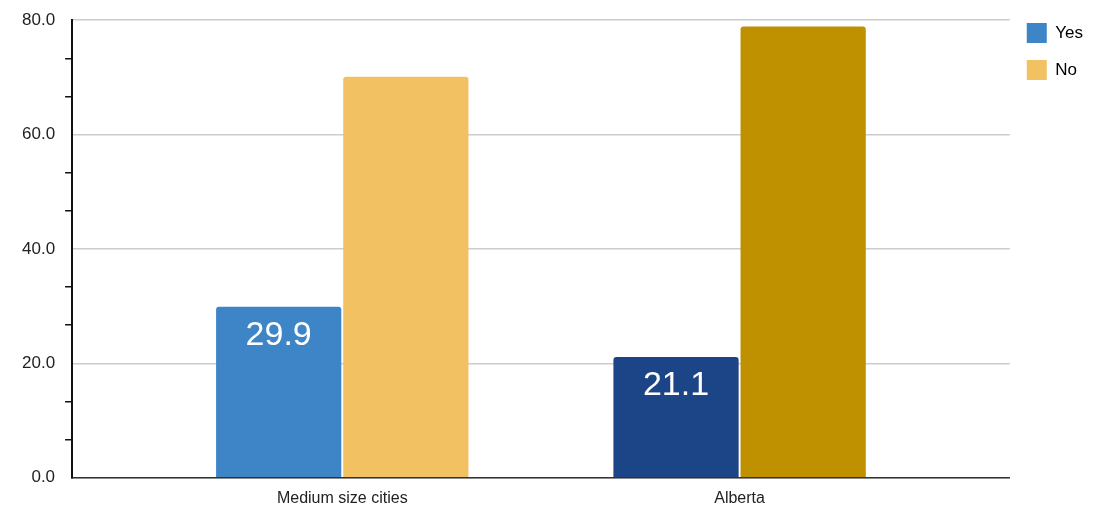  What do you see at coordinates (740, 497) in the screenshot?
I see `x-tick-label: Alberta` at bounding box center [740, 497].